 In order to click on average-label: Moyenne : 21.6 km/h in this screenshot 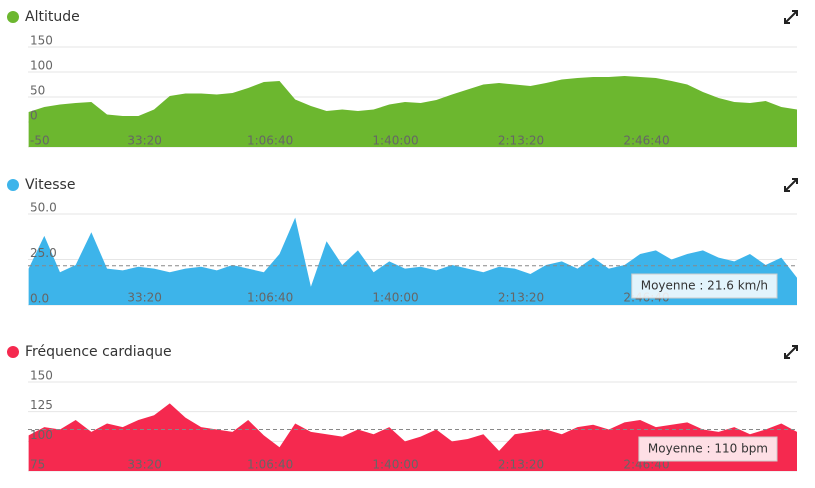, I will do `click(704, 286)`.